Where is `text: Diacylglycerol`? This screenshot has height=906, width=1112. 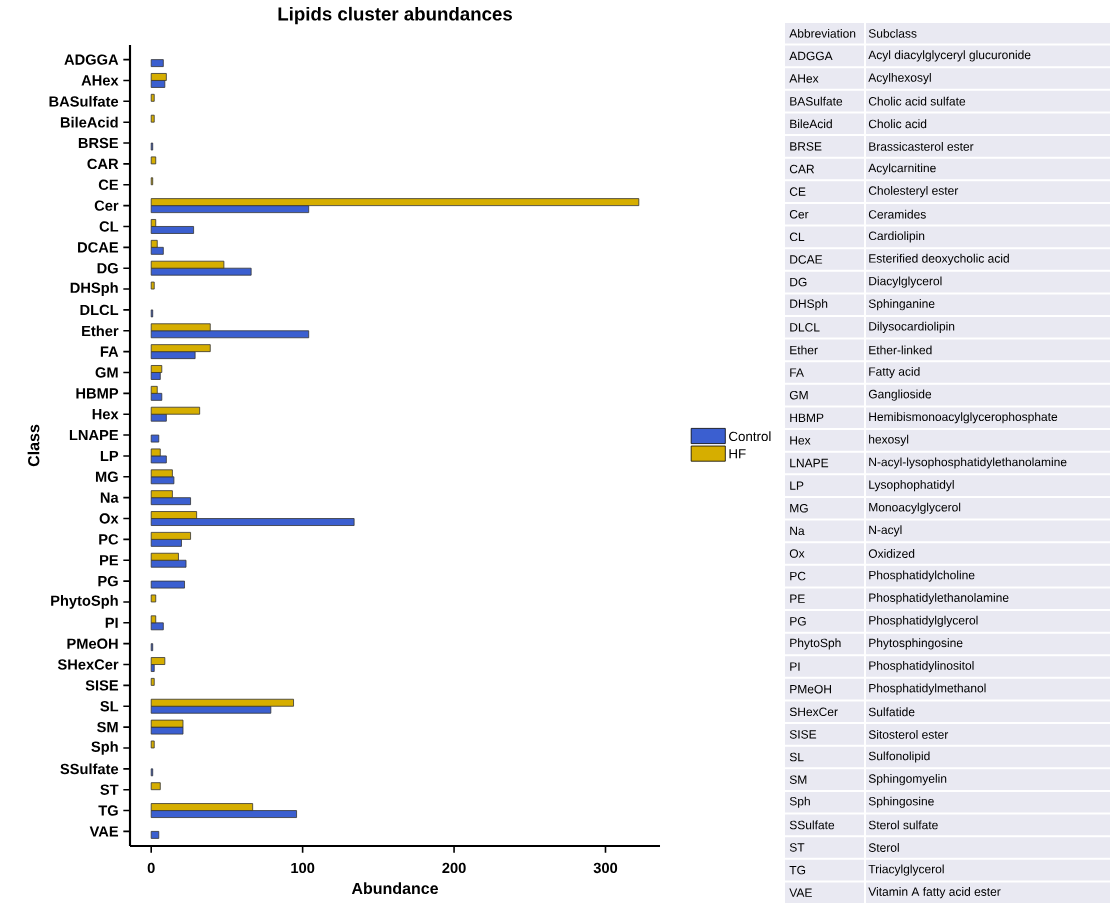 text: Diacylglycerol is located at coordinates (905, 282).